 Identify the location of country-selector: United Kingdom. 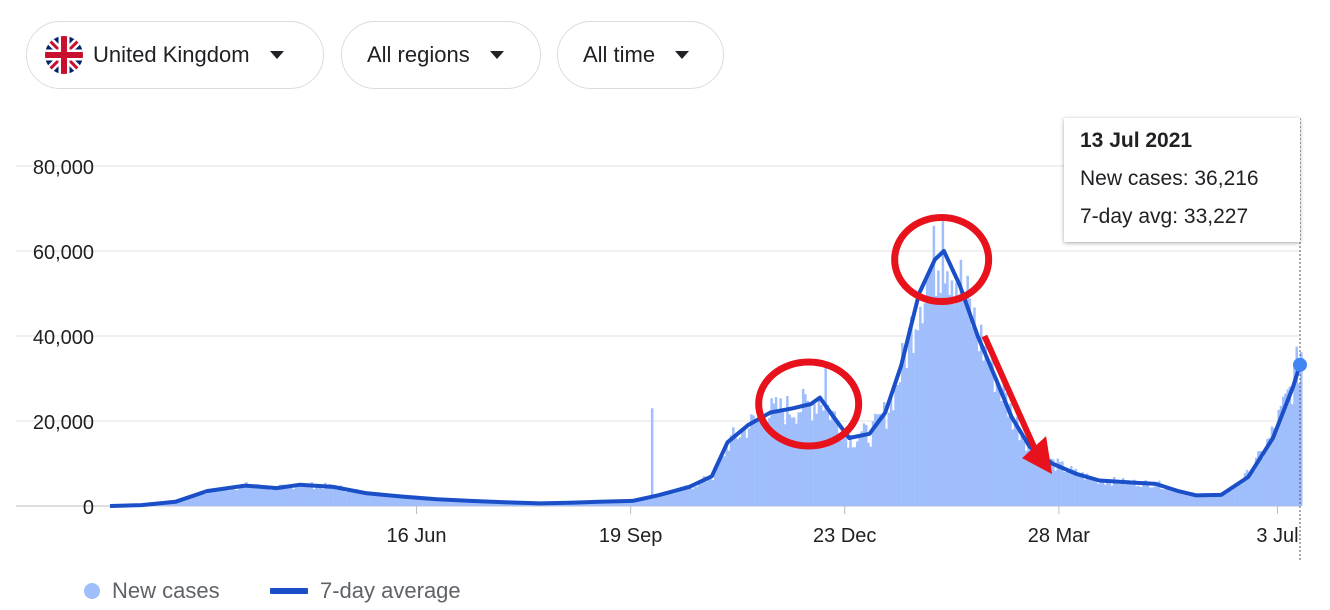
(175, 55).